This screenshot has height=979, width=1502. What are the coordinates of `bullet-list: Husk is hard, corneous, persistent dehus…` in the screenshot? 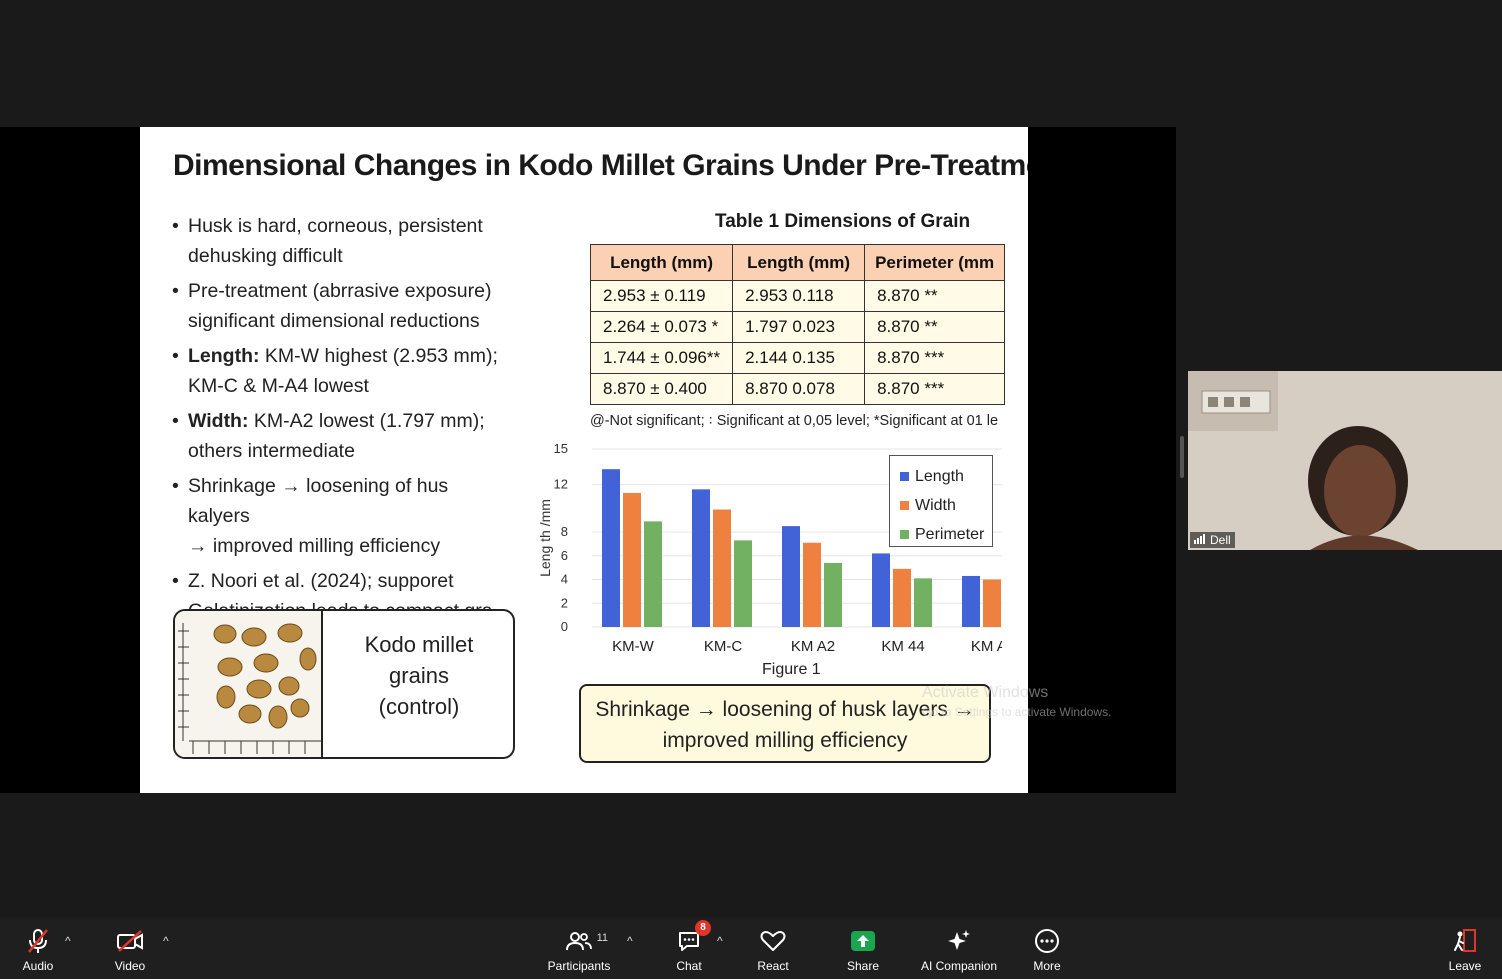 It's located at (335, 421).